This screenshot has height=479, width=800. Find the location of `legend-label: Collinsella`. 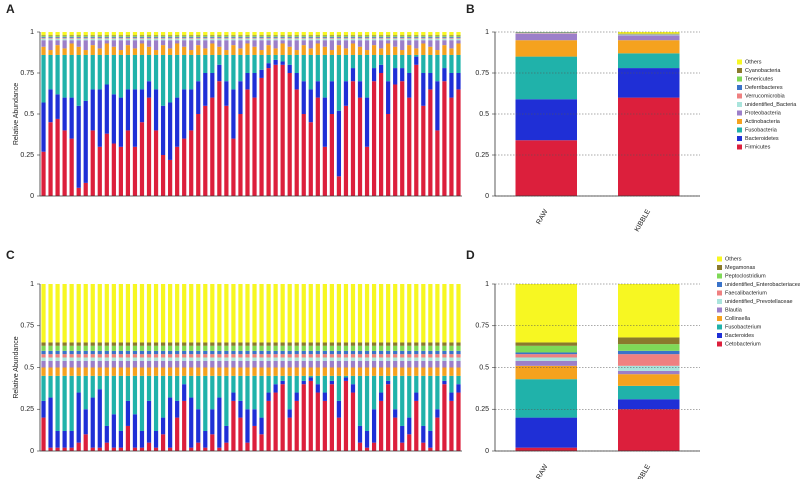

legend-label: Collinsella is located at coordinates (738, 319).